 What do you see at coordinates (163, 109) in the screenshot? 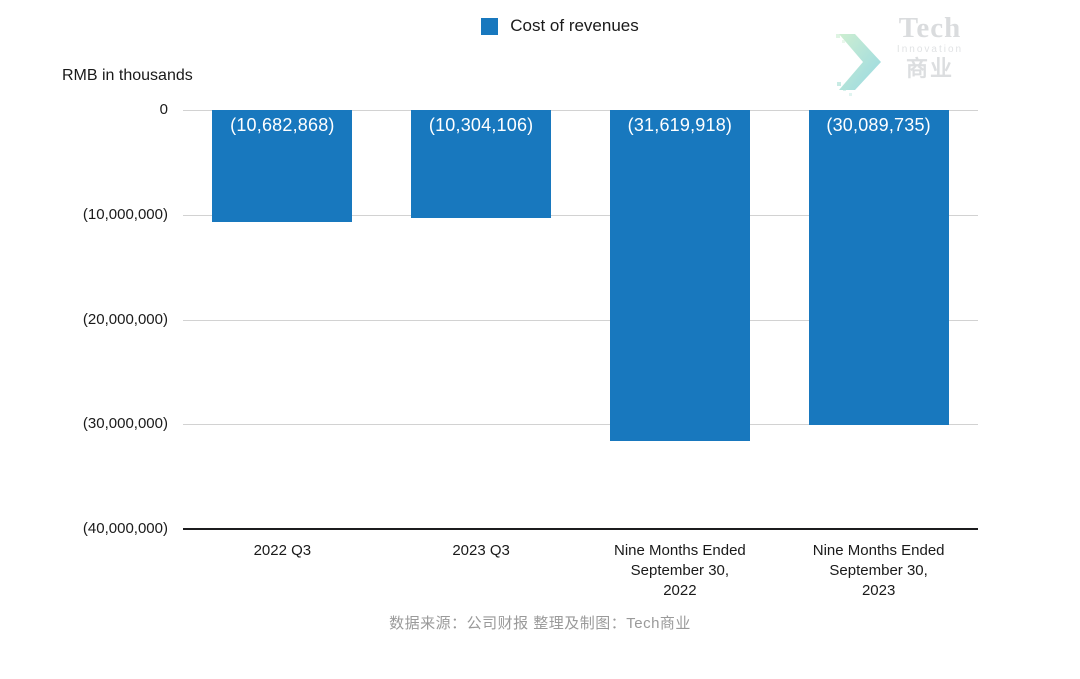
I see `y-tick-label: 0` at bounding box center [163, 109].